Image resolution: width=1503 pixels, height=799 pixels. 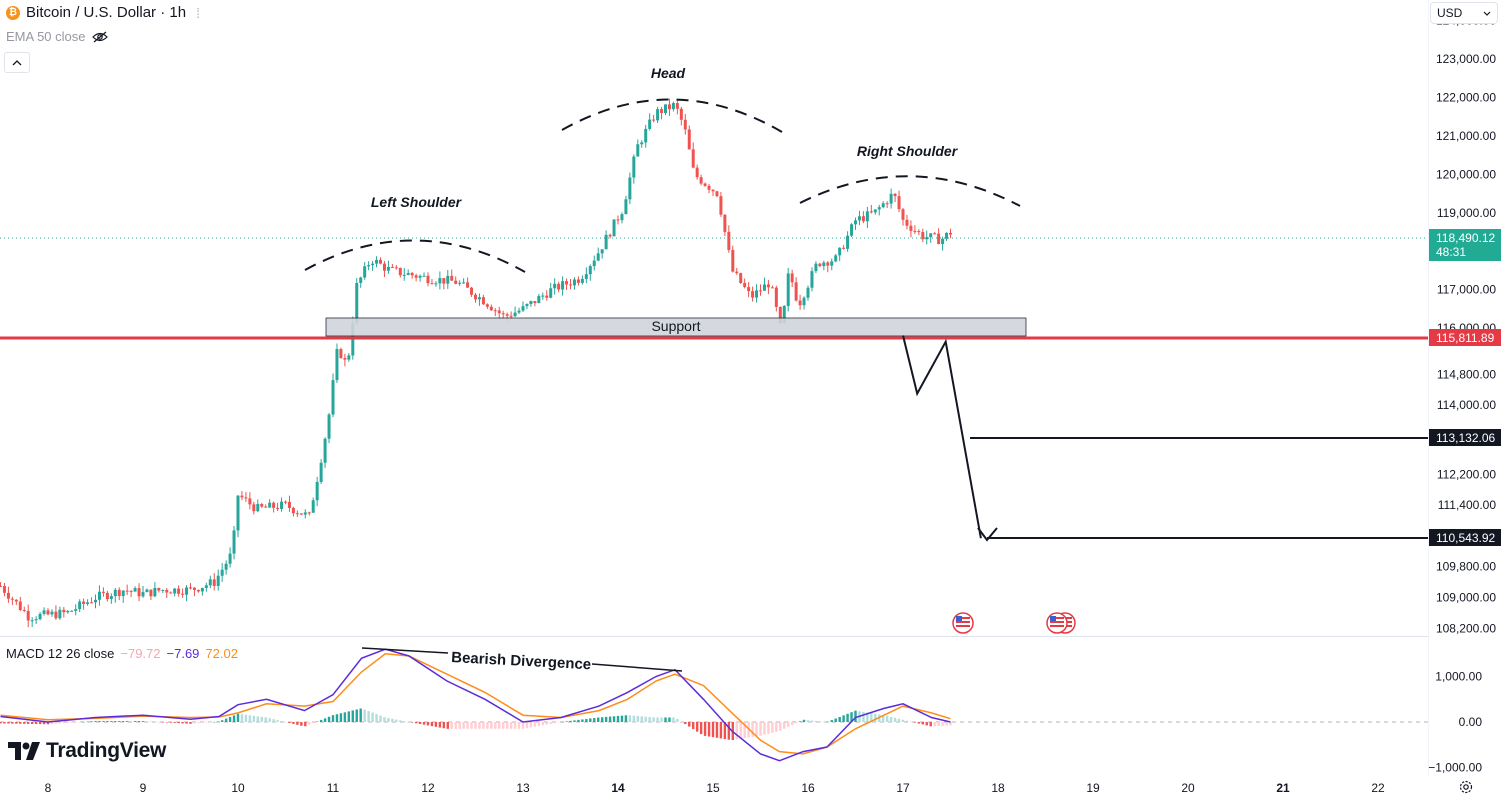 What do you see at coordinates (675, 326) in the screenshot?
I see `support-label: Support` at bounding box center [675, 326].